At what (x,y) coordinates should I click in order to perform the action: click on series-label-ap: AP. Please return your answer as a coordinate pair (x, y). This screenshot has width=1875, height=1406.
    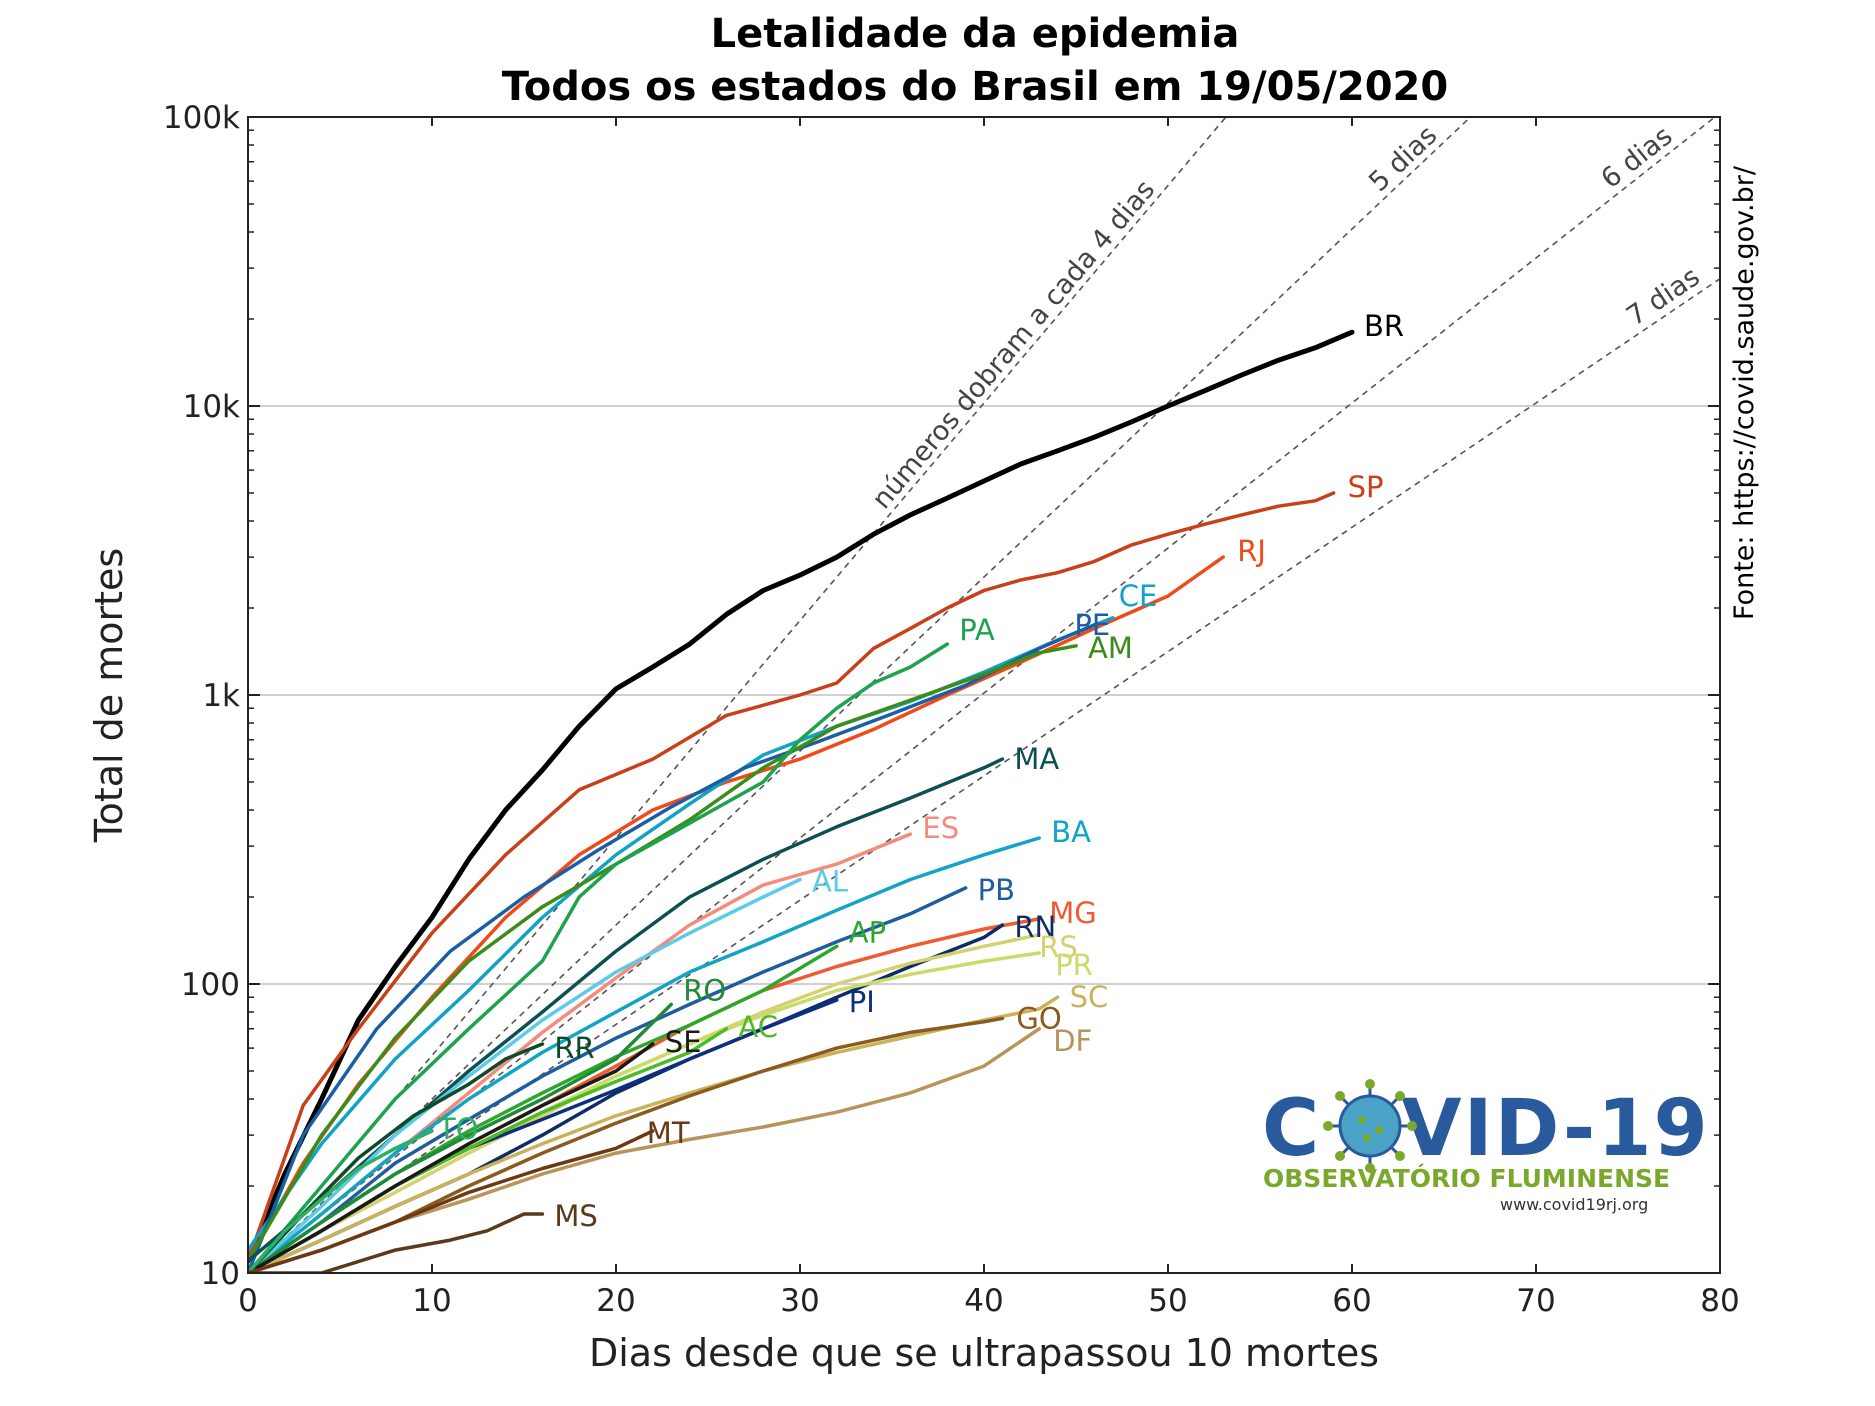
    Looking at the image, I should click on (867, 932).